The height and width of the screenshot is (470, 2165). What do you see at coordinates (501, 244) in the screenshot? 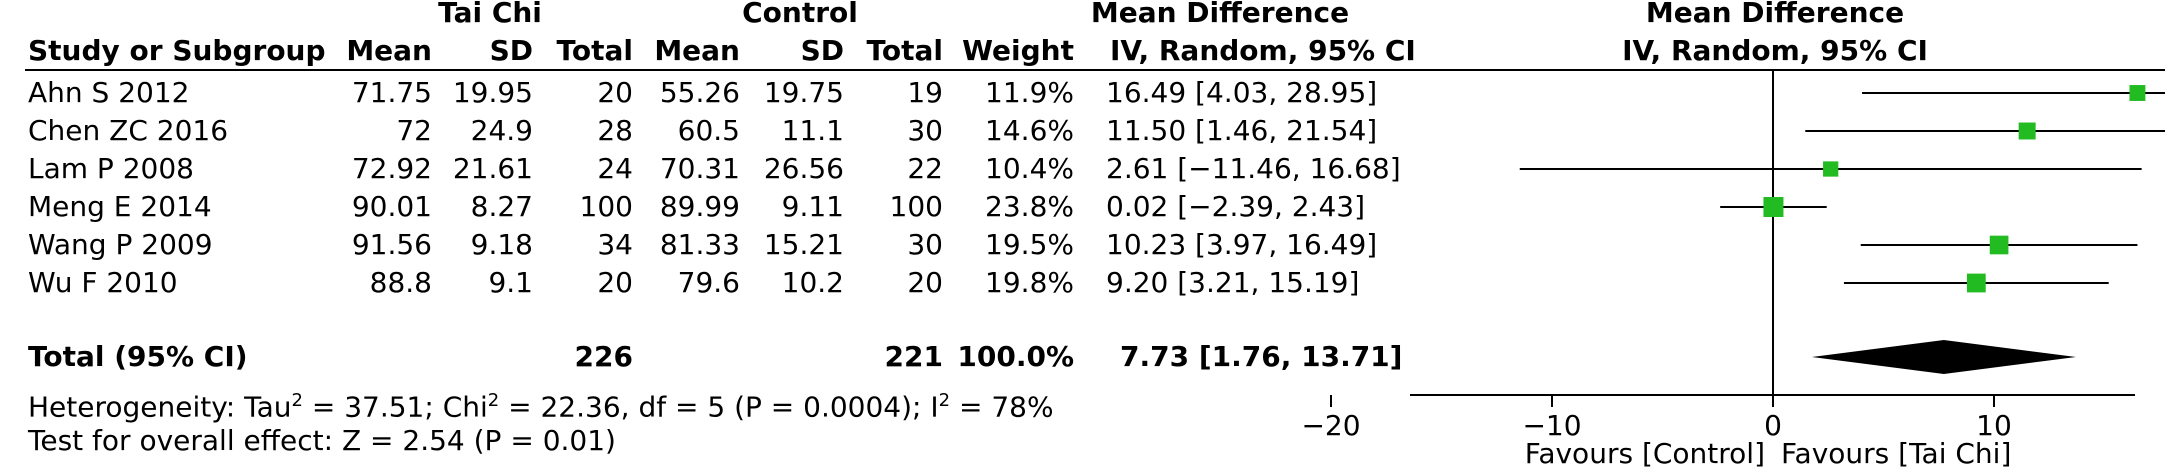
I see `tc-sd: 9.18` at bounding box center [501, 244].